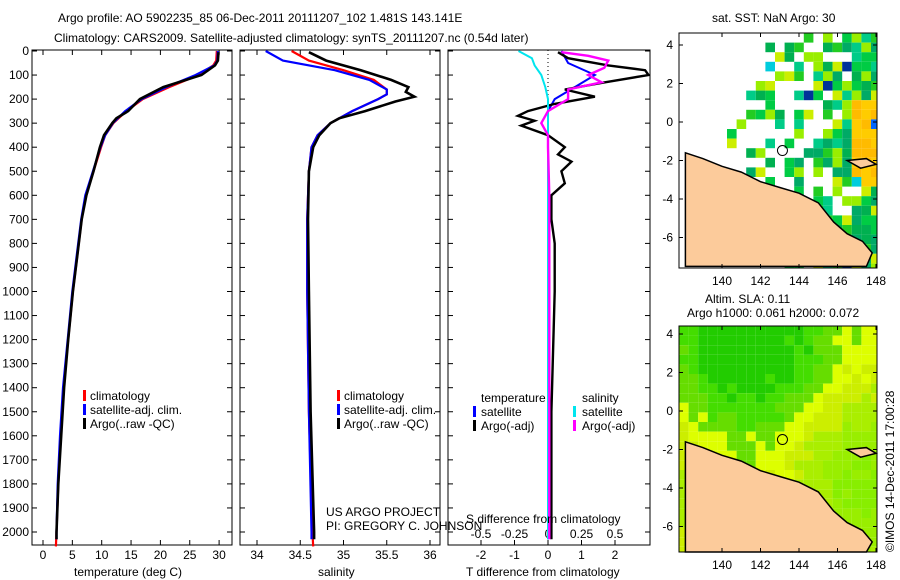 This screenshot has width=900, height=580. Describe the element at coordinates (778, 439) in the screenshot. I see `map-frame` at that location.